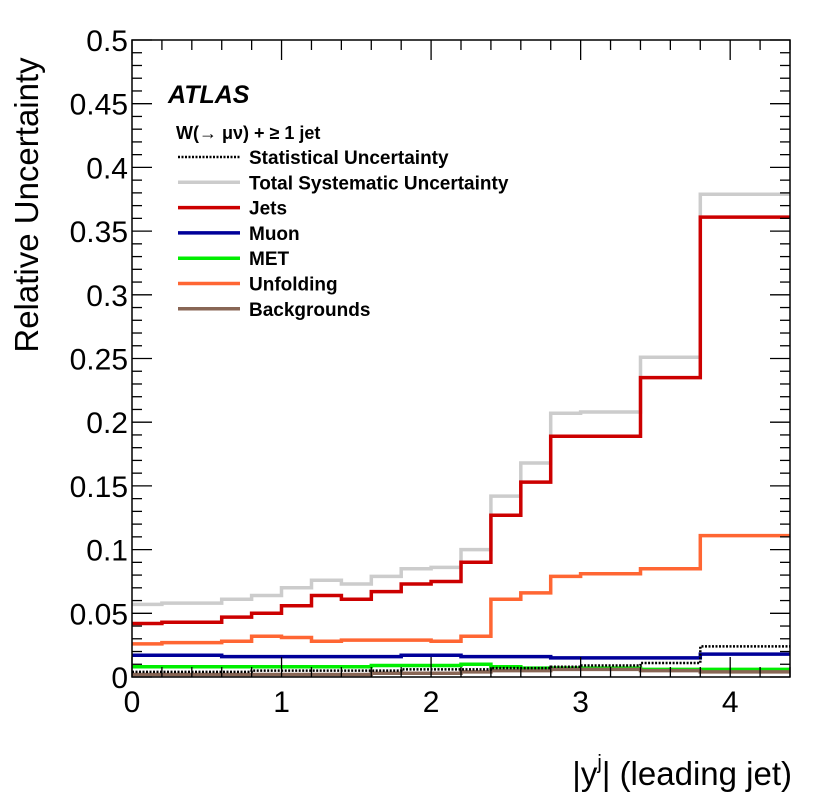  I want to click on legend-label: Unfolding, so click(293, 285).